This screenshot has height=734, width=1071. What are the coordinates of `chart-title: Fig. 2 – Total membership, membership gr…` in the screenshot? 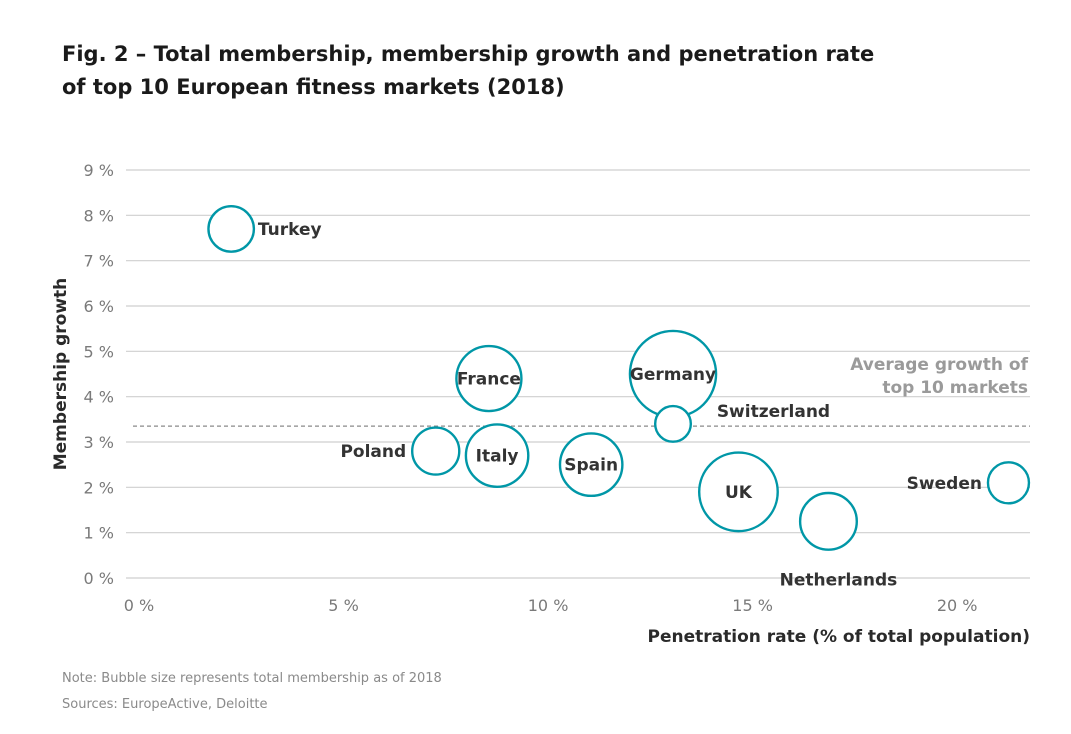 It's located at (512, 71).